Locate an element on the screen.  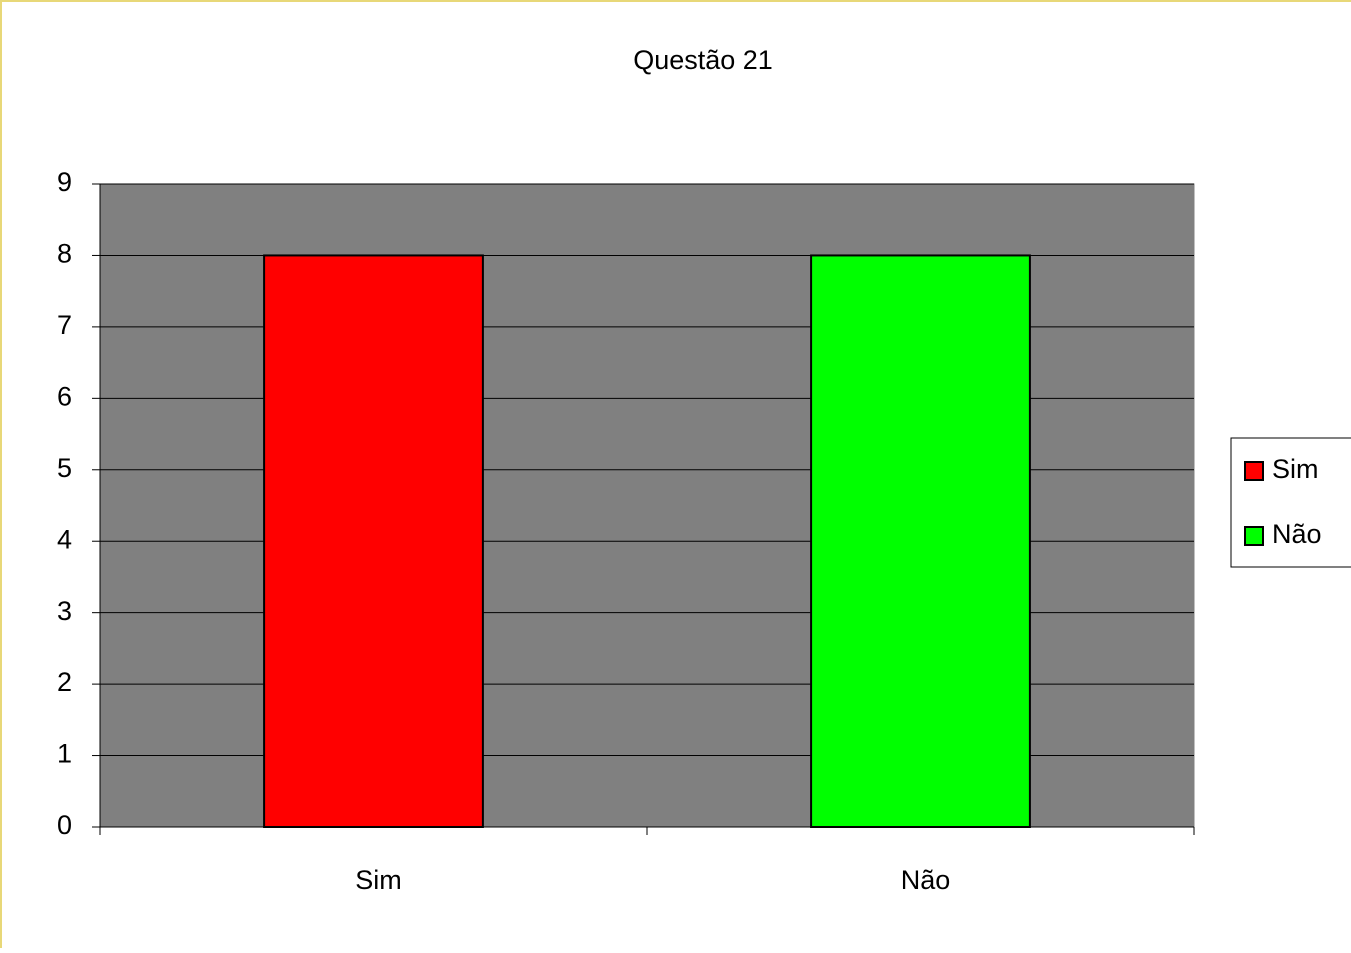
chart-title: Questão 21 is located at coordinates (703, 60).